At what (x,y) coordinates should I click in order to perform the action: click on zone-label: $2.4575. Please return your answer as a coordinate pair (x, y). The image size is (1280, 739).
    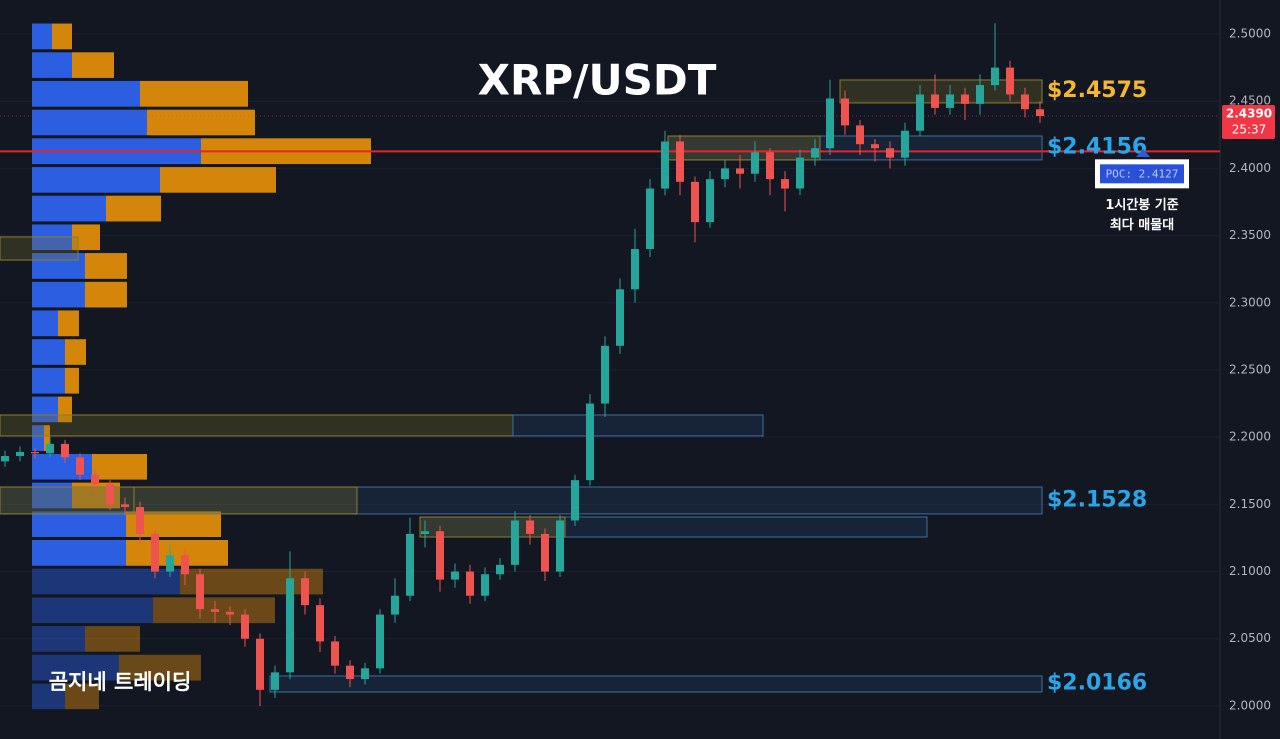
    Looking at the image, I should click on (1097, 90).